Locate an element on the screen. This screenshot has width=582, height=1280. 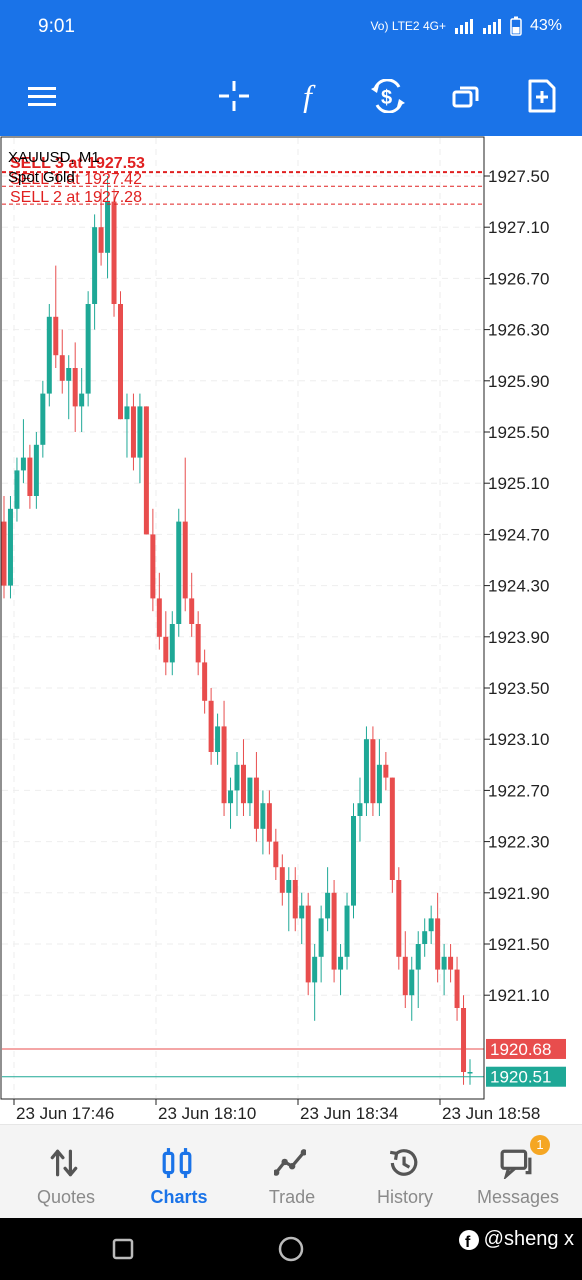
nav-item-messages: Messages 1 is located at coordinates (518, 1172).